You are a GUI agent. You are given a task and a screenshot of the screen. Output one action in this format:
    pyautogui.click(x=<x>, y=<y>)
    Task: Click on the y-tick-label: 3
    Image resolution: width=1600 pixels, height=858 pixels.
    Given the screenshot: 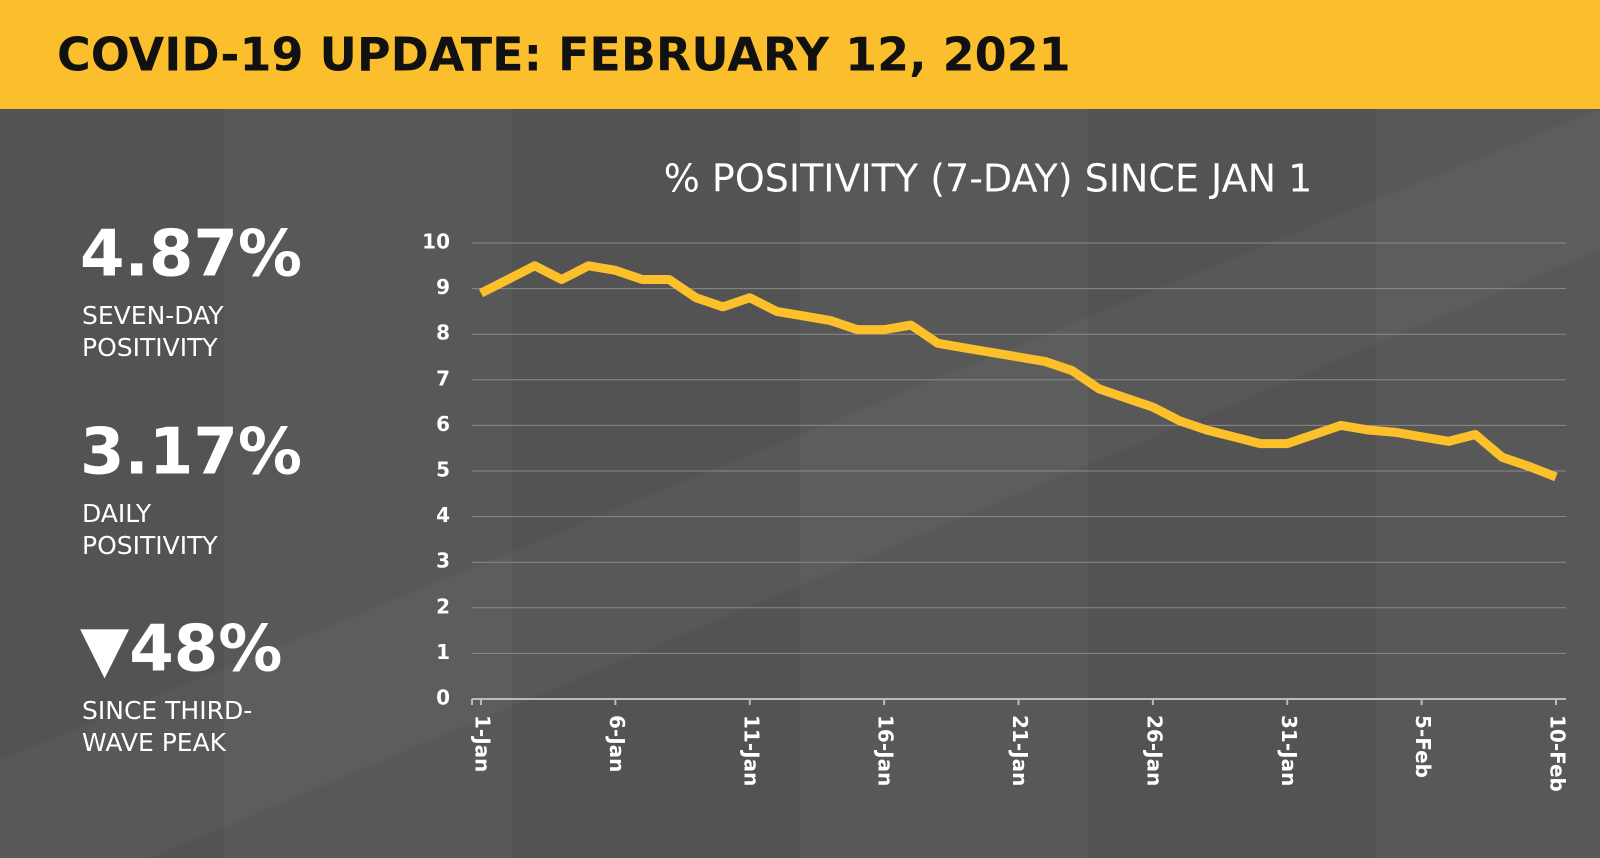 What is the action you would take?
    pyautogui.click(x=443, y=561)
    